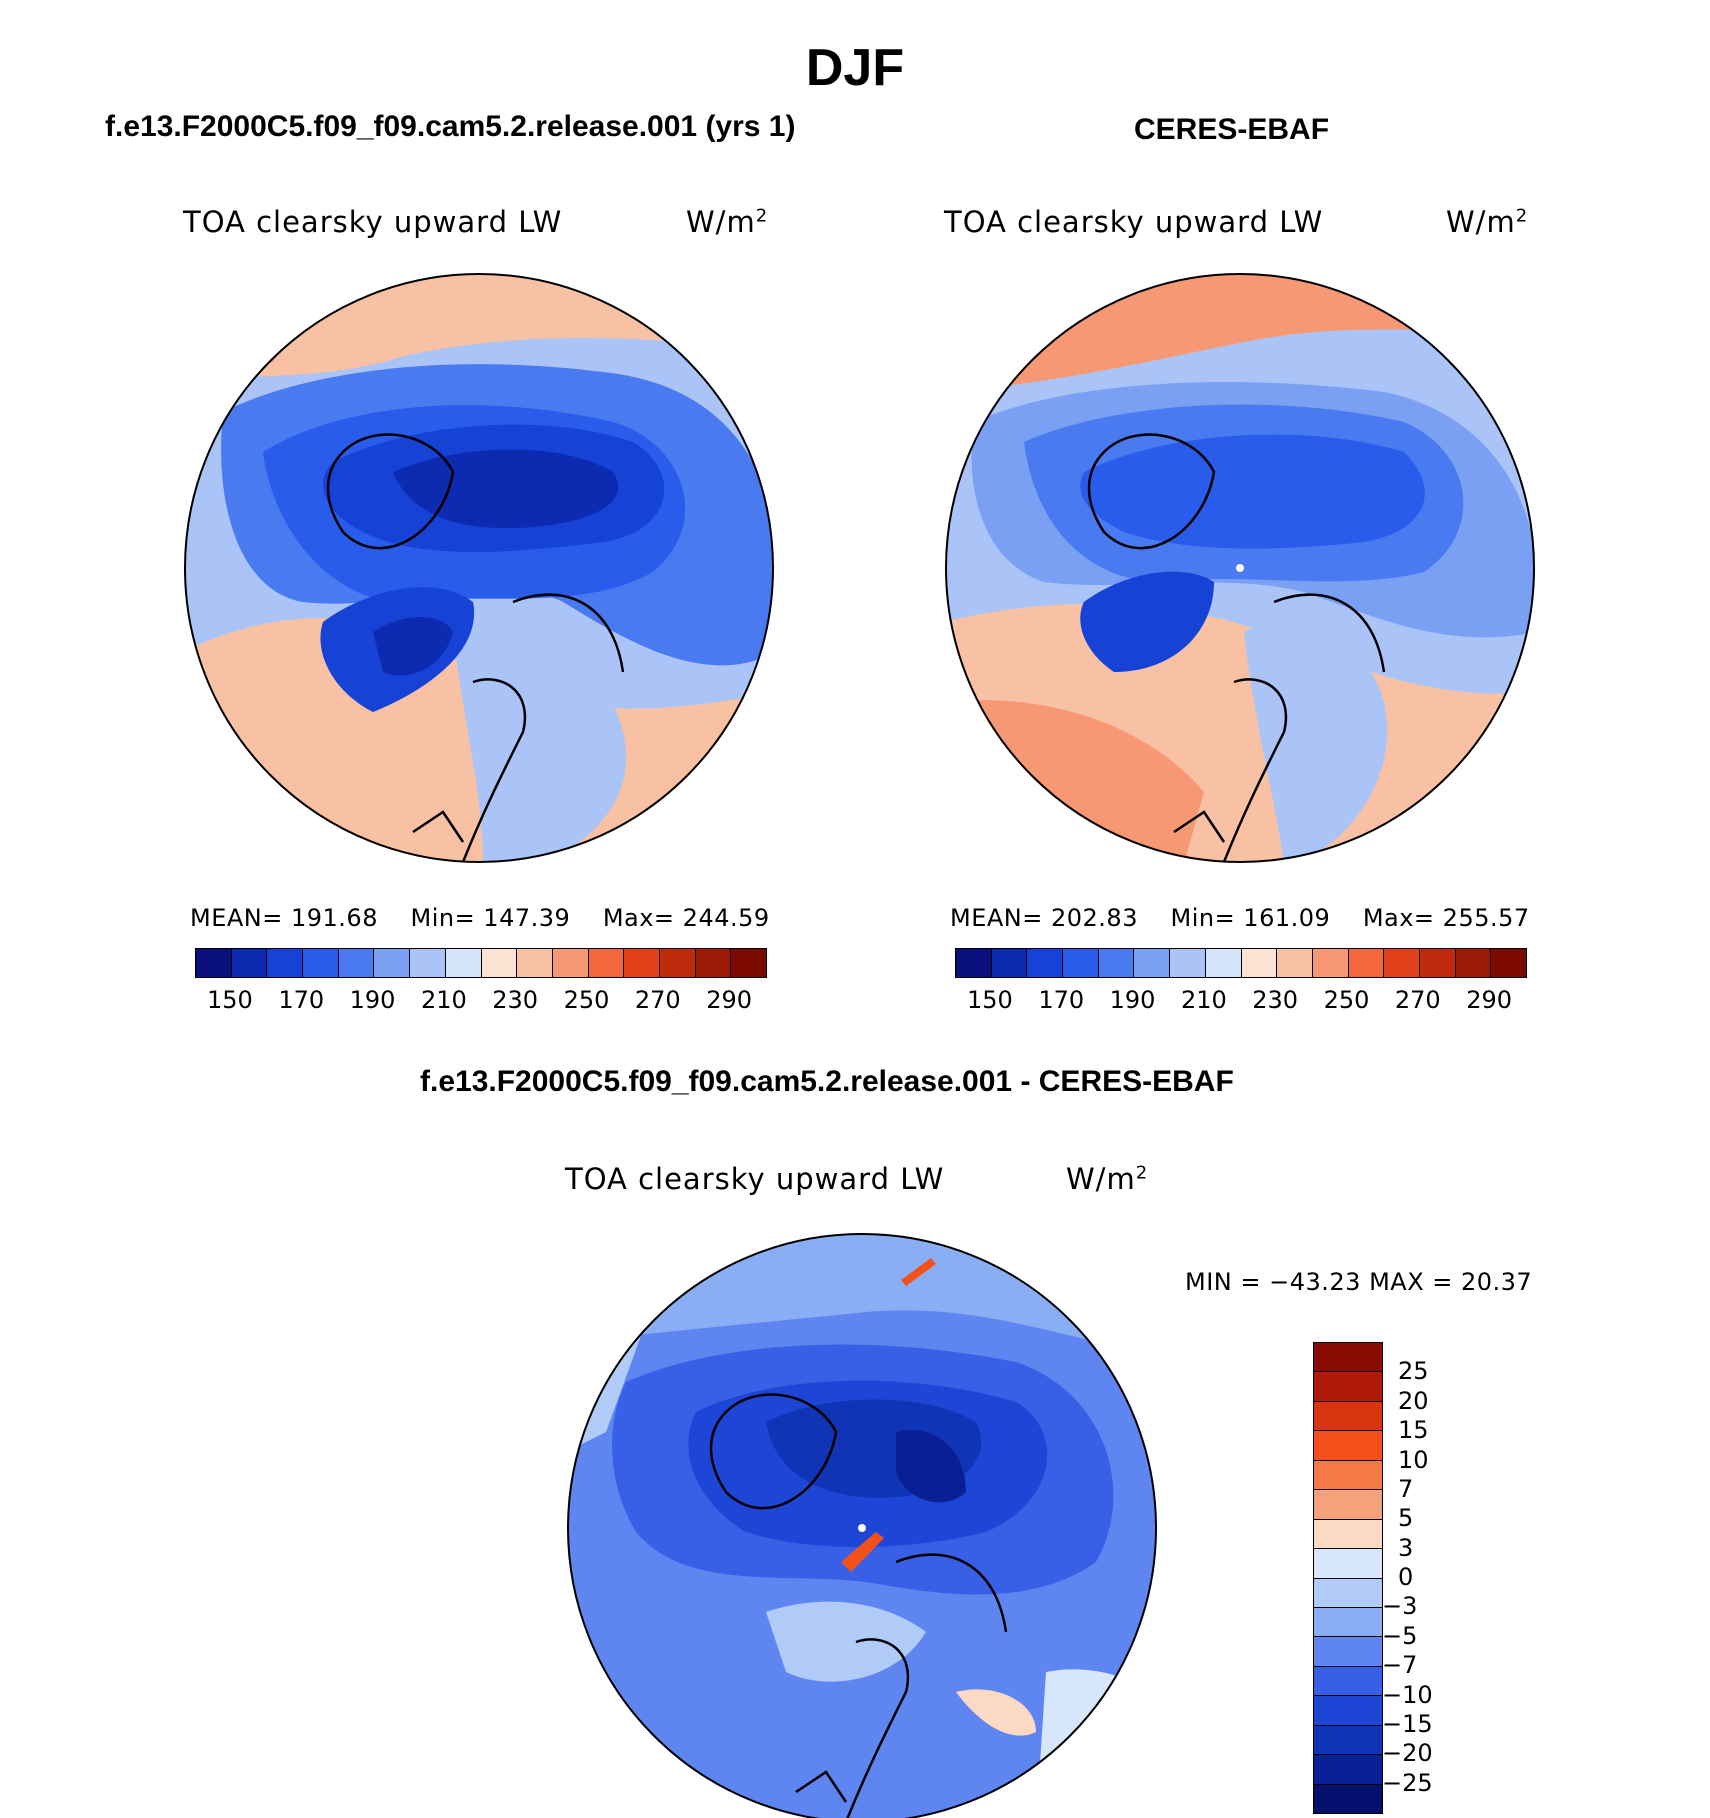 The width and height of the screenshot is (1710, 1818). I want to click on panel3-pole-marker, so click(862, 1528).